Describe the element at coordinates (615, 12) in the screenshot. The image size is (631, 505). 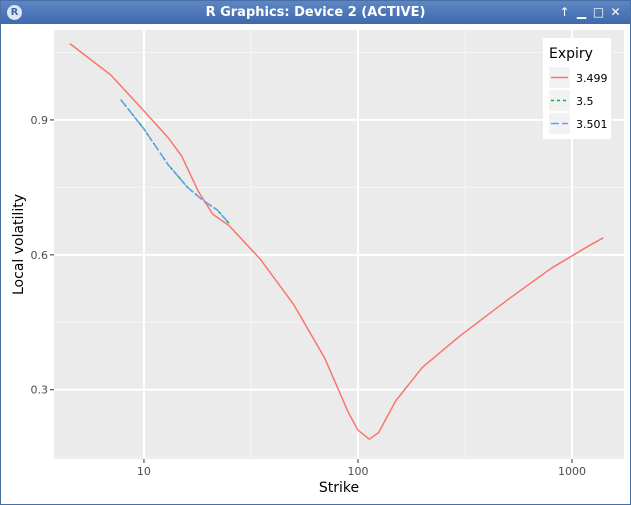
I see `close-icon: ✕` at that location.